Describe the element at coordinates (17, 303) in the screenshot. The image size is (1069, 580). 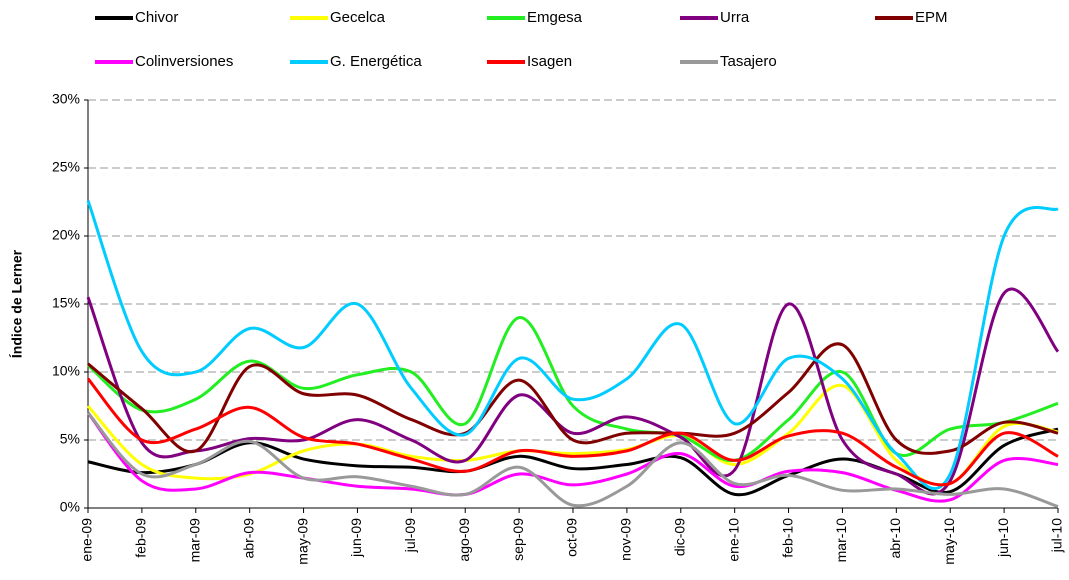
I see `y-axis-label: Índice de Lerner` at that location.